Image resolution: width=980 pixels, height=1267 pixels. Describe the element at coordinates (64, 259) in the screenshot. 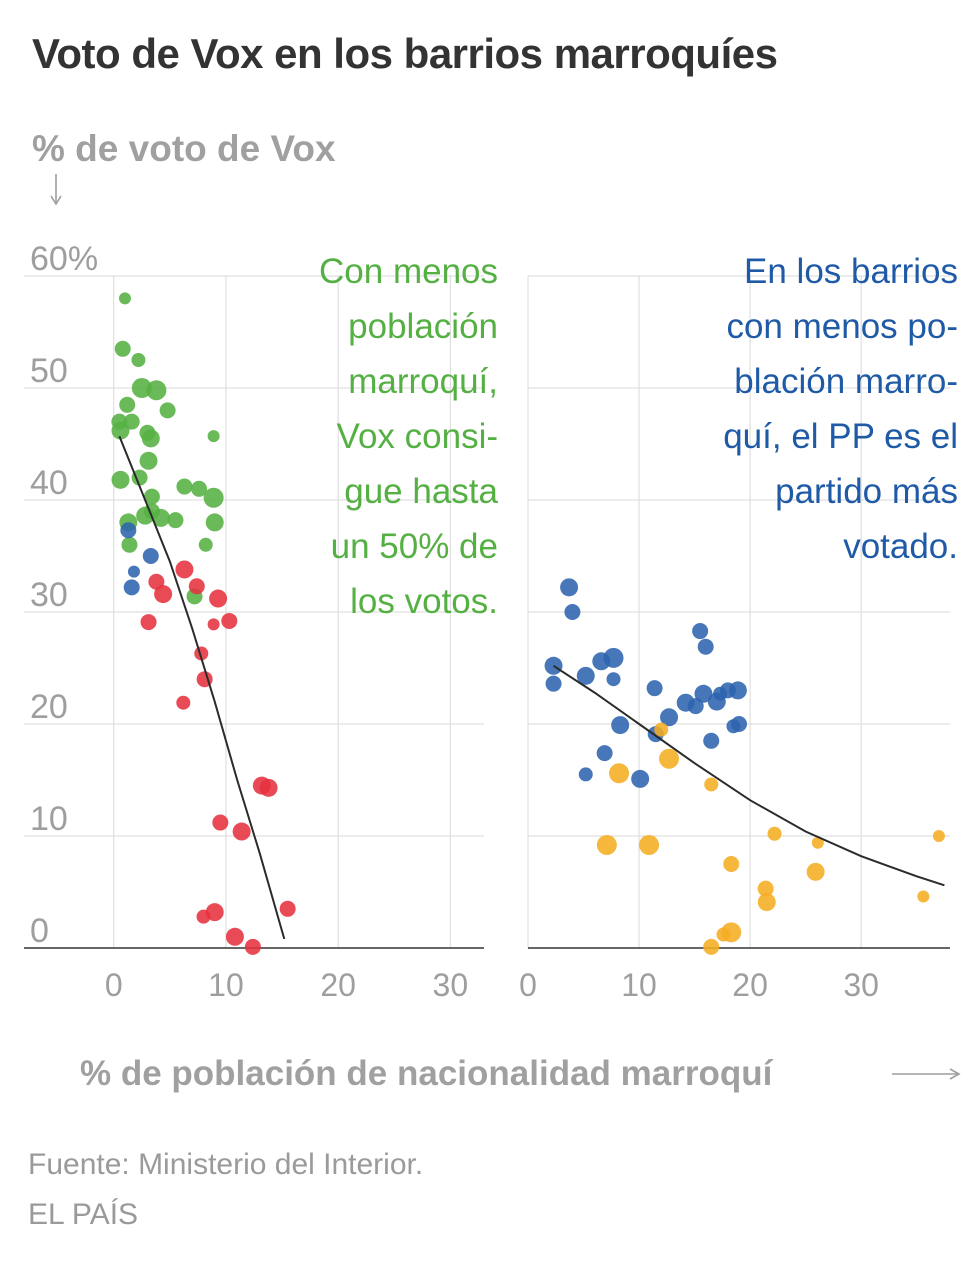

I see `y-tick-label: 60%` at that location.